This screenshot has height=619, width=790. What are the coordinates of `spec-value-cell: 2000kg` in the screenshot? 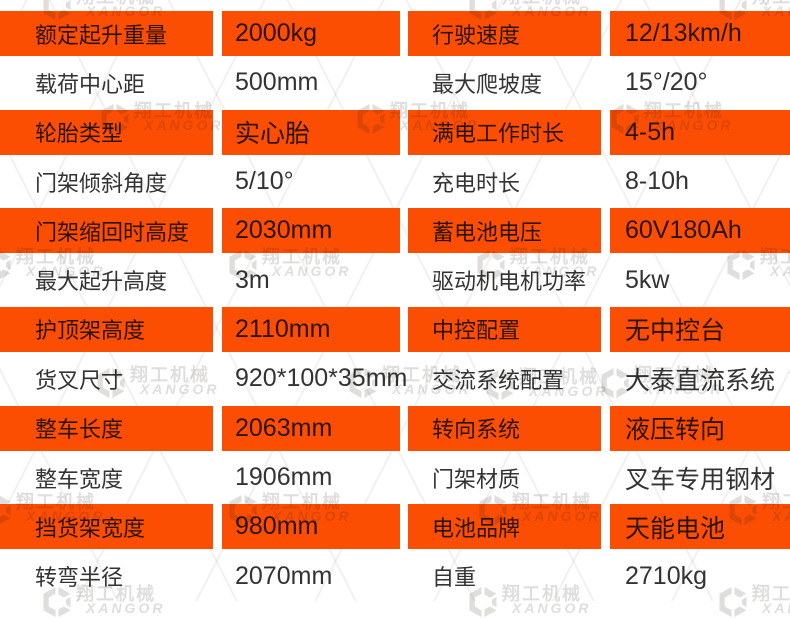 It's located at (311, 33).